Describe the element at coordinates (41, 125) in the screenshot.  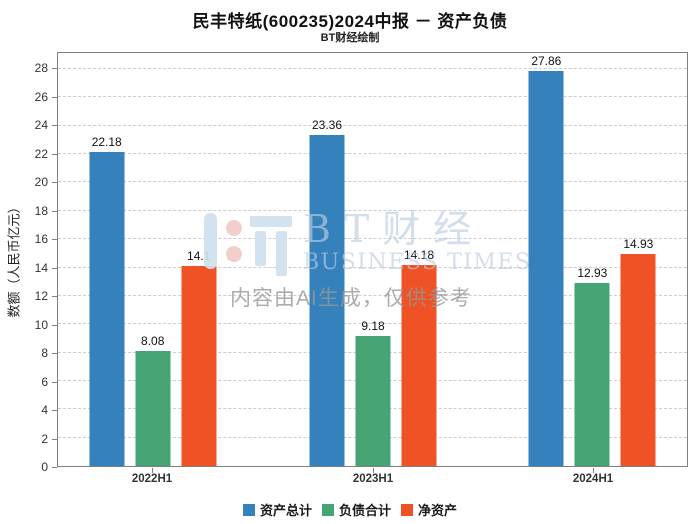
I see `y-tick-label: 24` at that location.